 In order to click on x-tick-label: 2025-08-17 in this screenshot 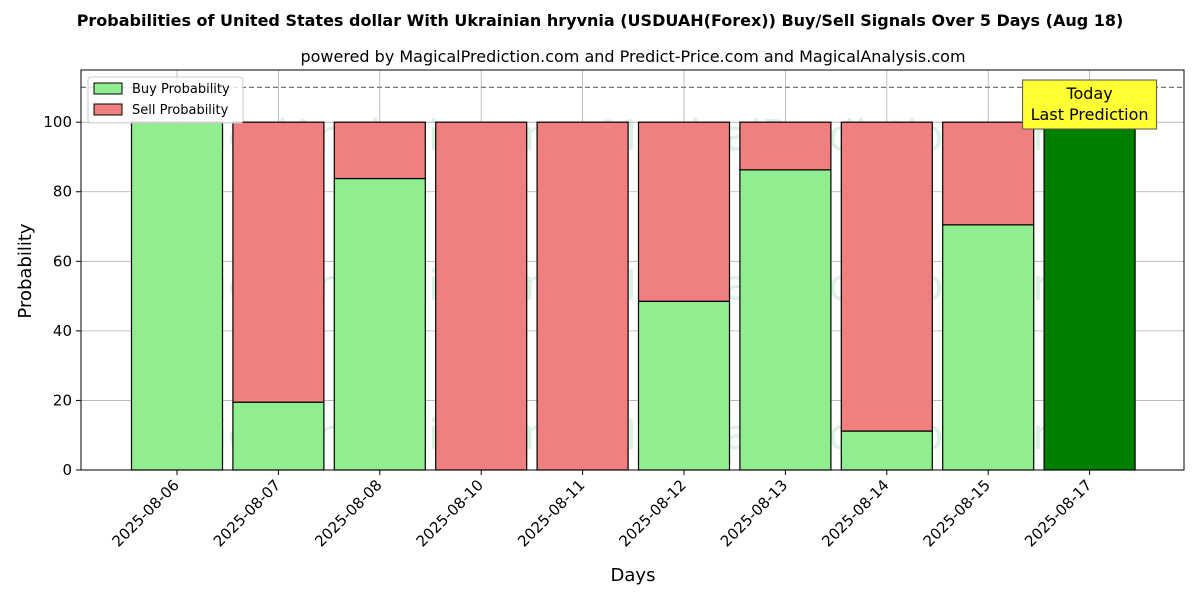, I will do `click(1058, 513)`.